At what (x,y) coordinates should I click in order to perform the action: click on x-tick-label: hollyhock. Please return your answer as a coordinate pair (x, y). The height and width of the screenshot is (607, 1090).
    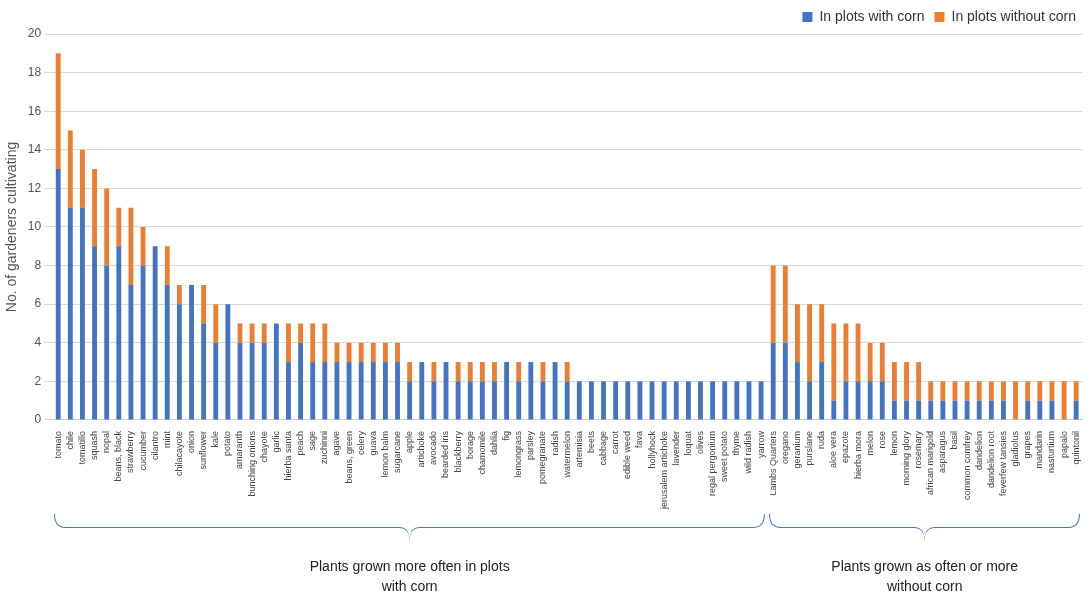
    Looking at the image, I should click on (651, 449).